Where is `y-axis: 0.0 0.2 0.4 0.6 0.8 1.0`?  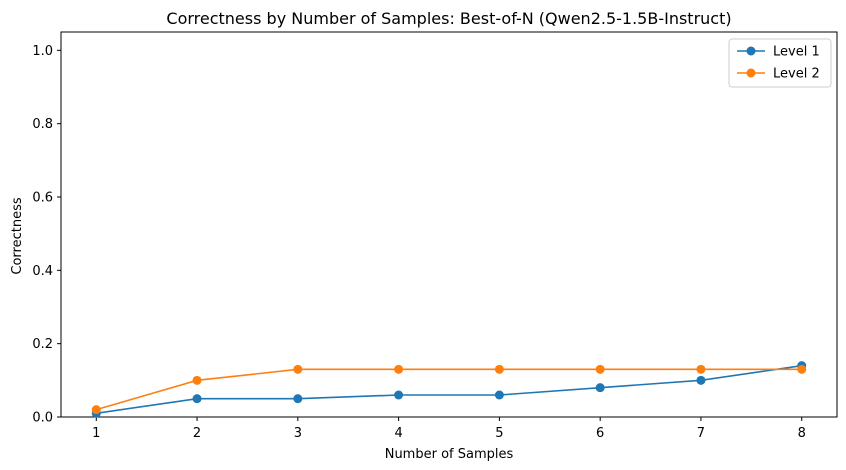 y-axis: 0.0 0.2 0.4 0.6 0.8 1.0 is located at coordinates (46, 235).